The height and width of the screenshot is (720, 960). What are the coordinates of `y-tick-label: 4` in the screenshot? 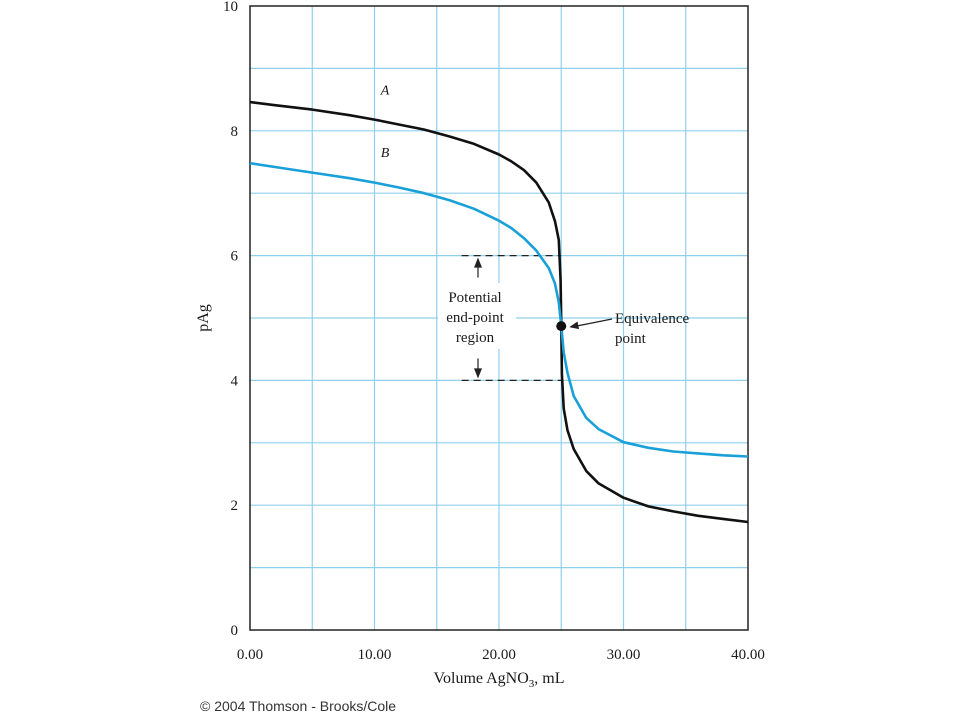 It's located at (235, 381).